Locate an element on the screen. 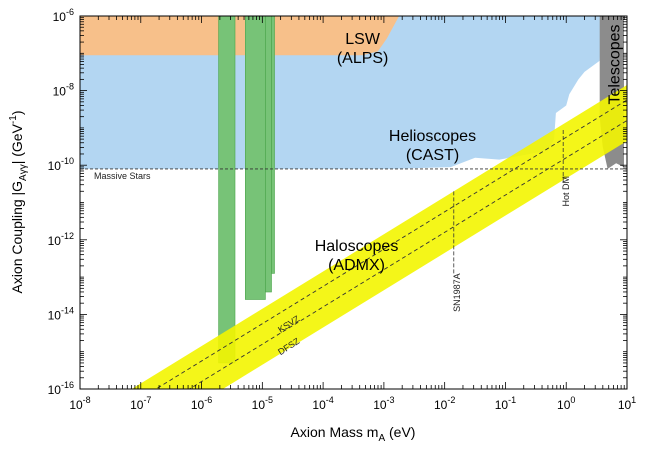 The width and height of the screenshot is (648, 461). massive-stars-label: Massive Stars is located at coordinates (122, 176).